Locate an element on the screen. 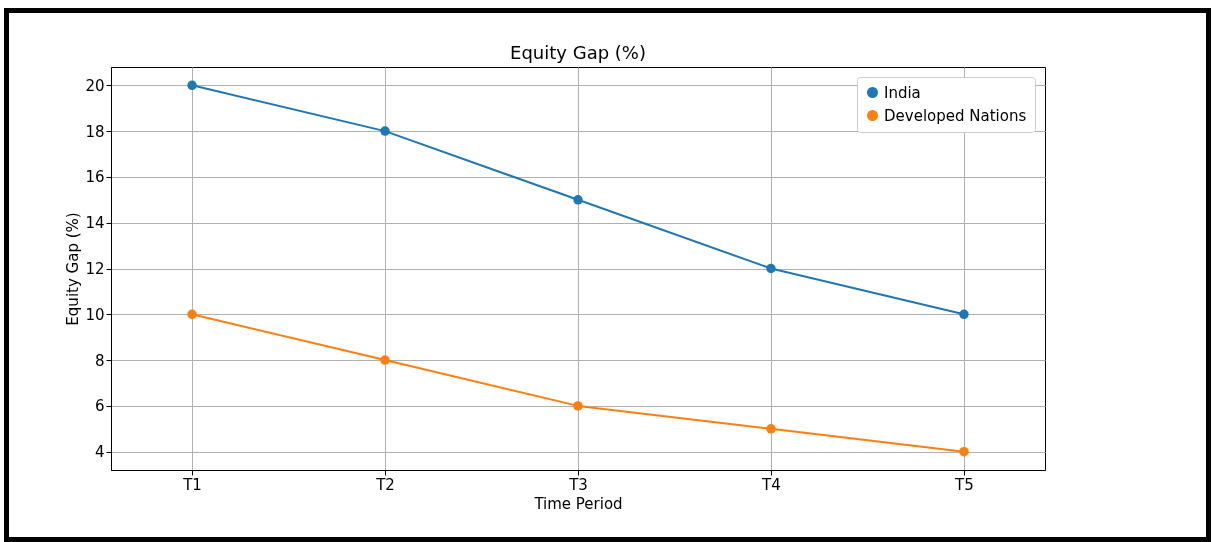 Image resolution: width=1213 pixels, height=542 pixels. y-tick-label: 8 is located at coordinates (99, 360).